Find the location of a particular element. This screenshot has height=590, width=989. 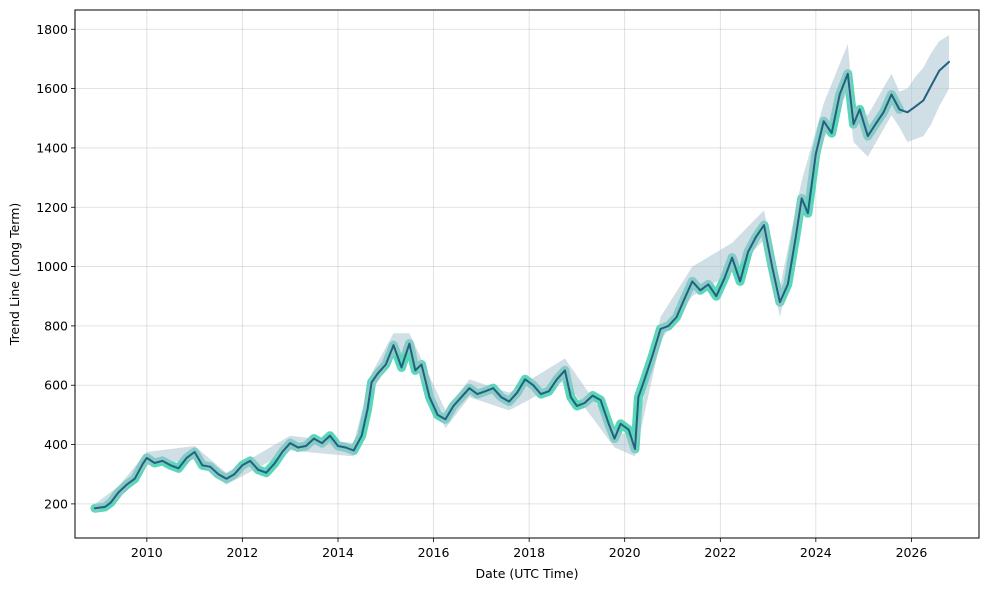

y-tick-label: 800 is located at coordinates (56, 325).